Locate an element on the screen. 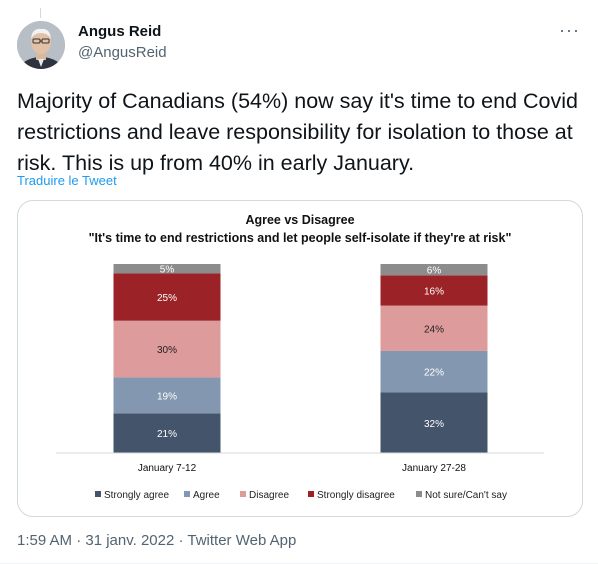 This screenshot has width=598, height=564. category-label: January 27-28 is located at coordinates (434, 468).